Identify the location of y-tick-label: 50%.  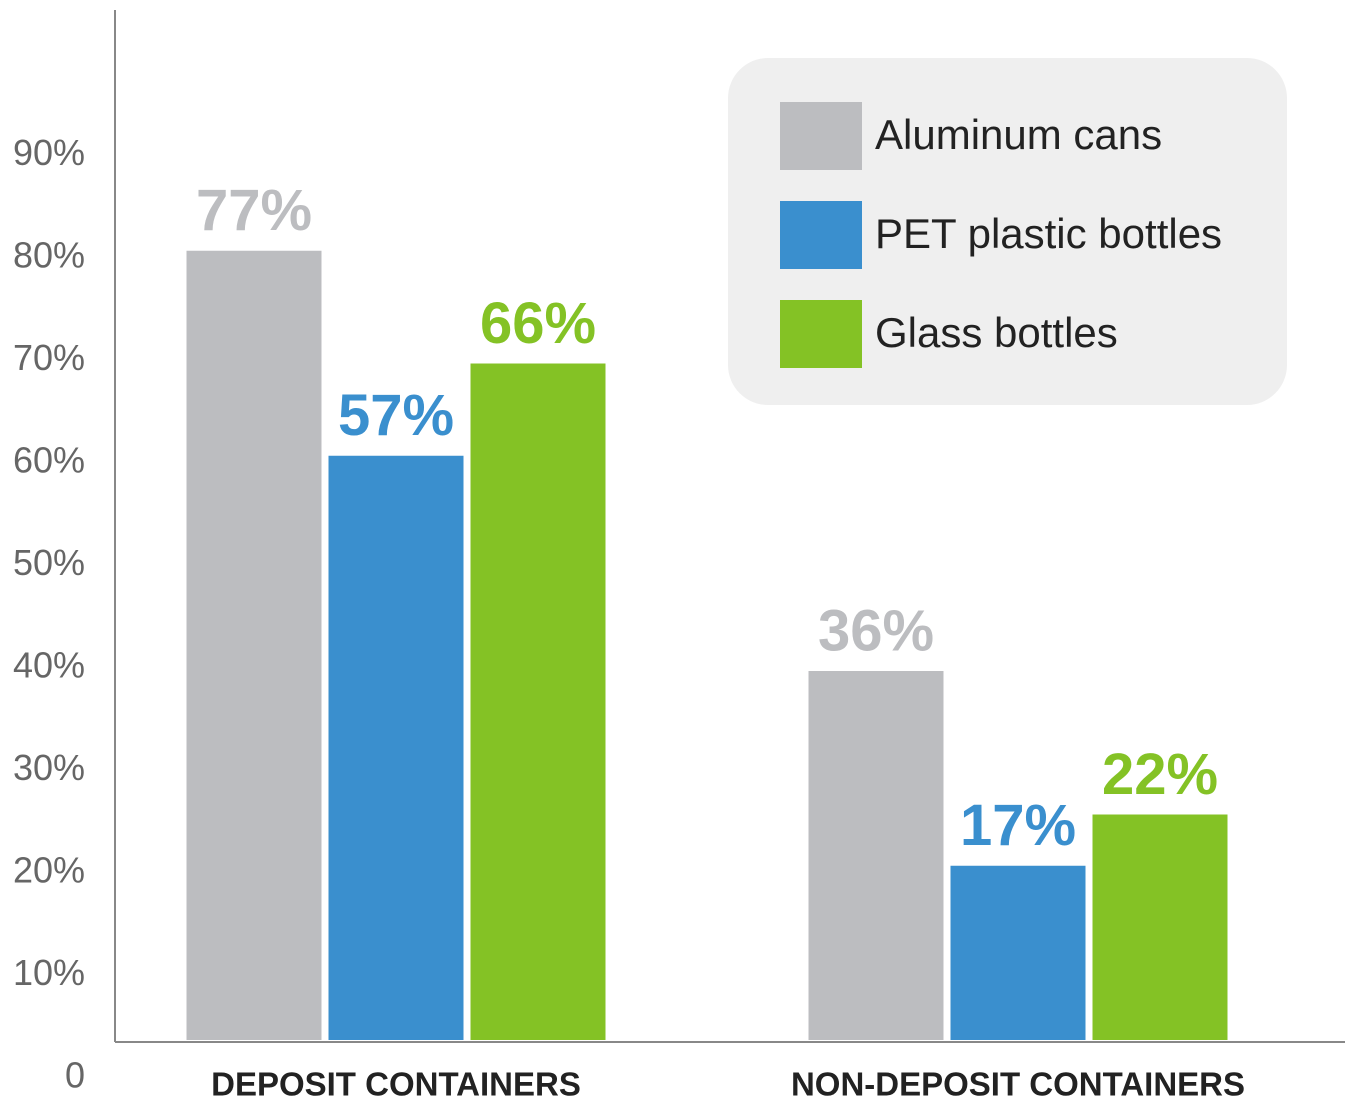
(49, 562).